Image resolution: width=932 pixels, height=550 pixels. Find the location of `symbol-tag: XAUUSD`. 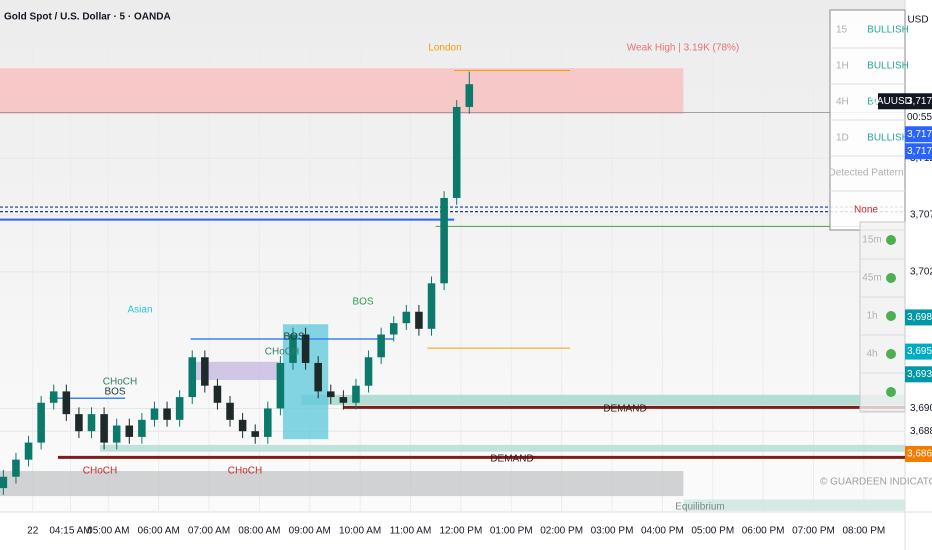

symbol-tag: XAUUSD is located at coordinates (891, 101).